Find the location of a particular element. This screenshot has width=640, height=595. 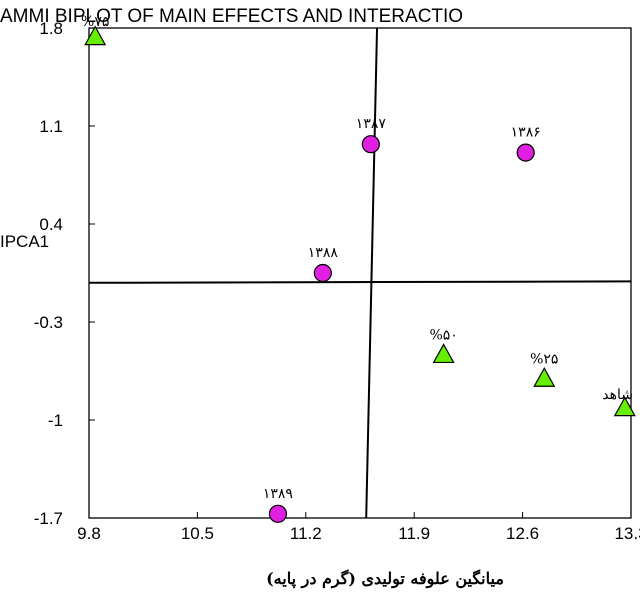

point-label: %۲۵ is located at coordinates (544, 359).